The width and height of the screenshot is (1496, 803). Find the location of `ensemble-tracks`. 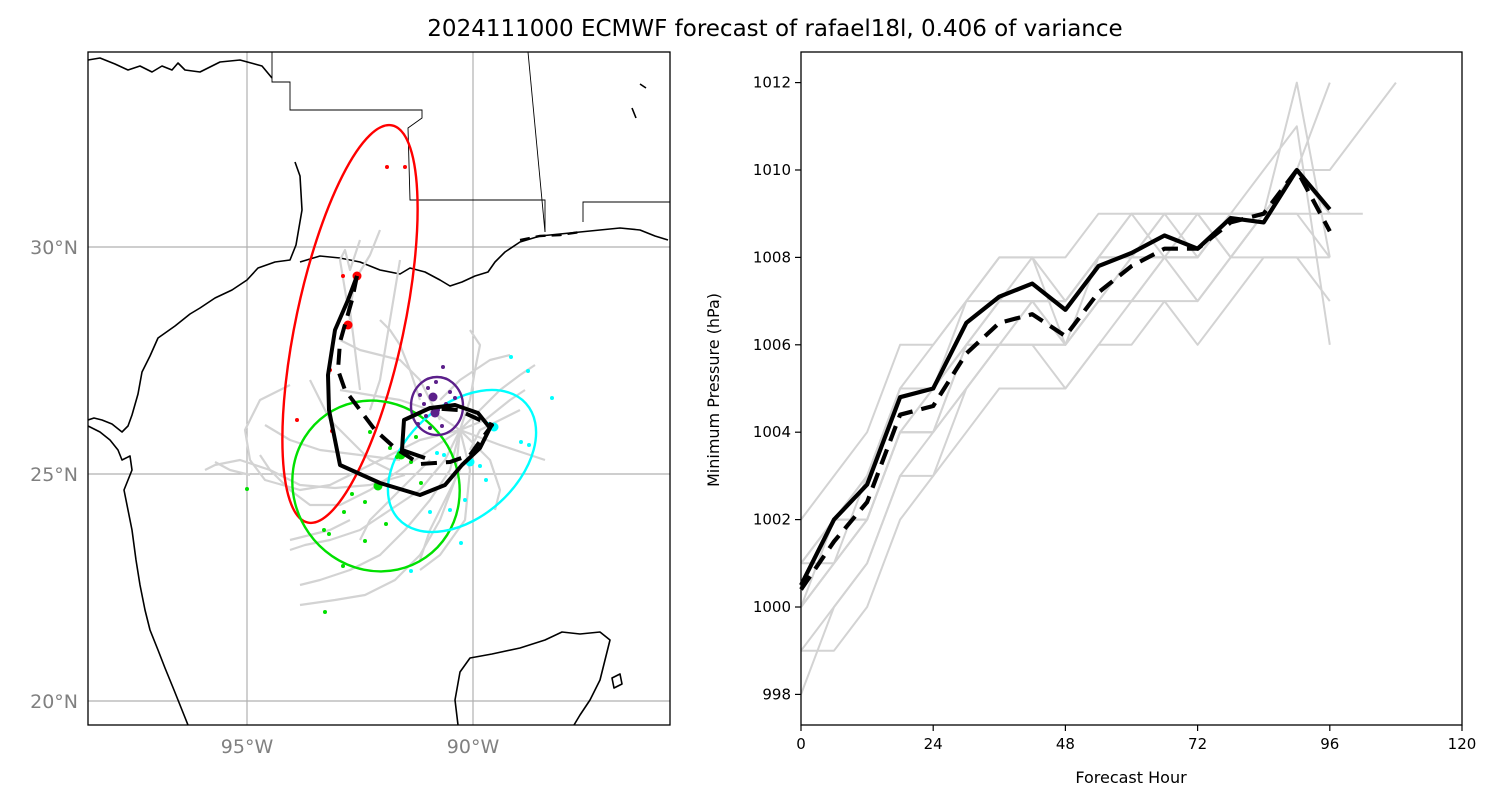

ensemble-tracks is located at coordinates (375, 418).